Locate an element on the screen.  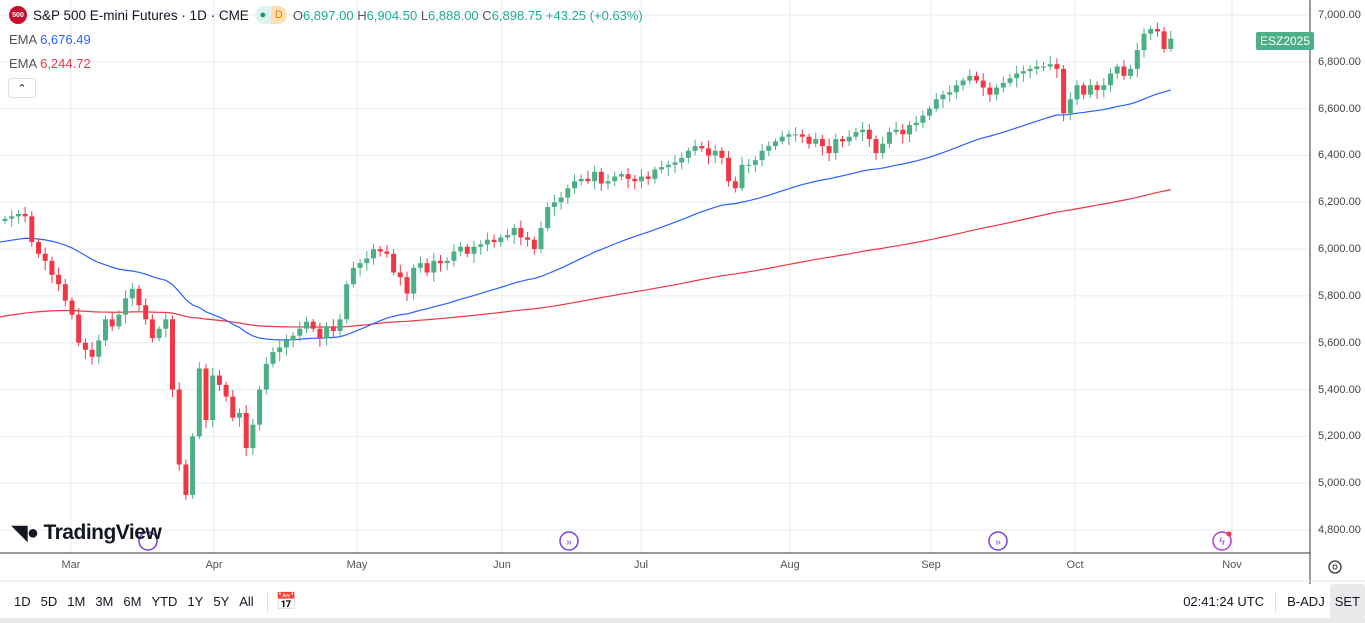
settings-gear-icon is located at coordinates (1335, 567).